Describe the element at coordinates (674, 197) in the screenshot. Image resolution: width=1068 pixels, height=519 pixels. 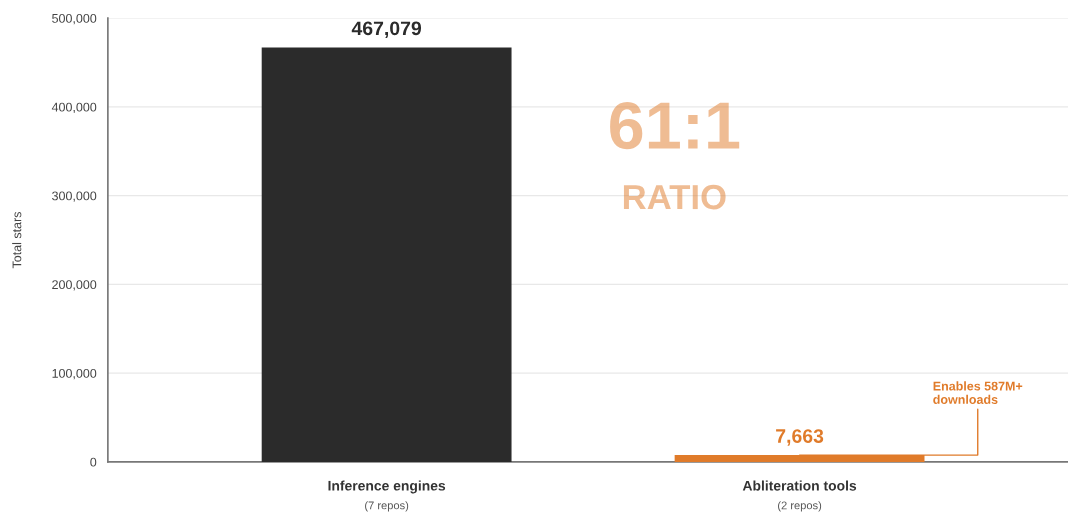
I see `annotation: RATIO` at that location.